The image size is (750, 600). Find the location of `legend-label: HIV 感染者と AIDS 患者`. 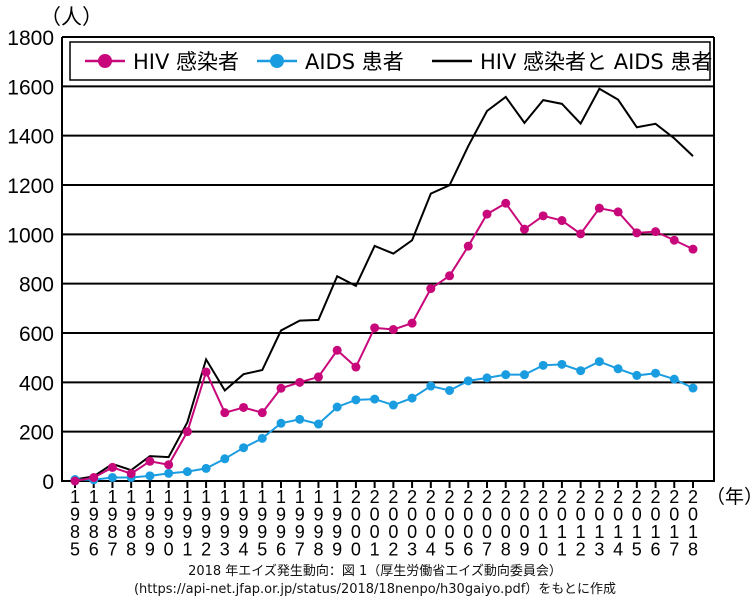

legend-label: HIV 感染者と AIDS 患者 is located at coordinates (596, 62).